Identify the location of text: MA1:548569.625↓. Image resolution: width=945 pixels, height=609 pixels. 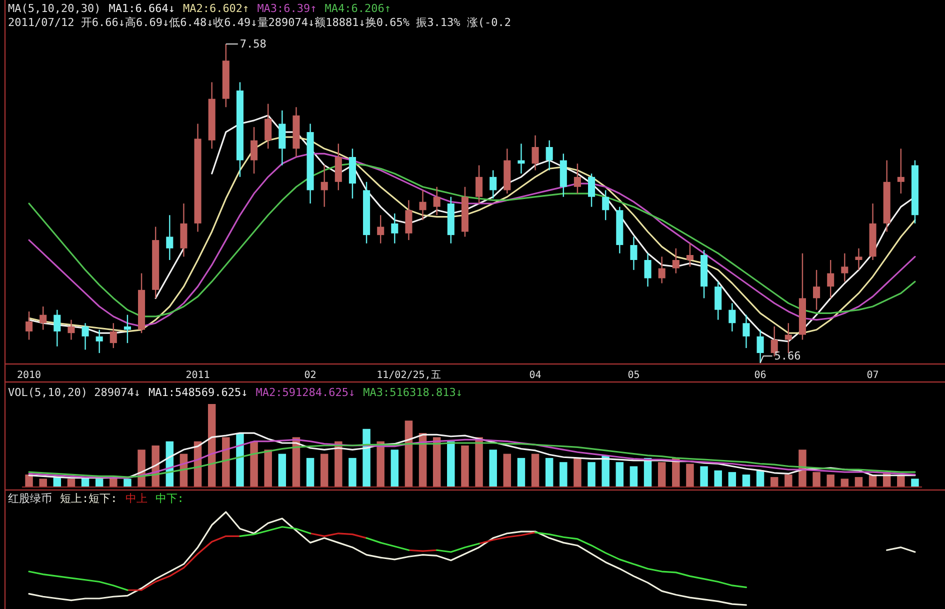
(198, 392).